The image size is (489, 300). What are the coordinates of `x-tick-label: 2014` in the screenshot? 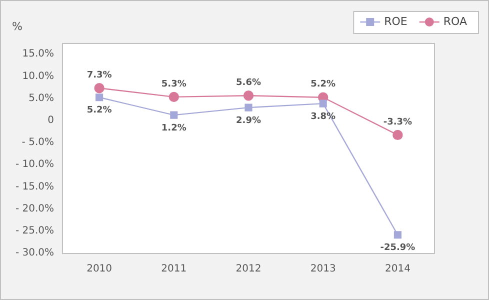 It's located at (397, 269).